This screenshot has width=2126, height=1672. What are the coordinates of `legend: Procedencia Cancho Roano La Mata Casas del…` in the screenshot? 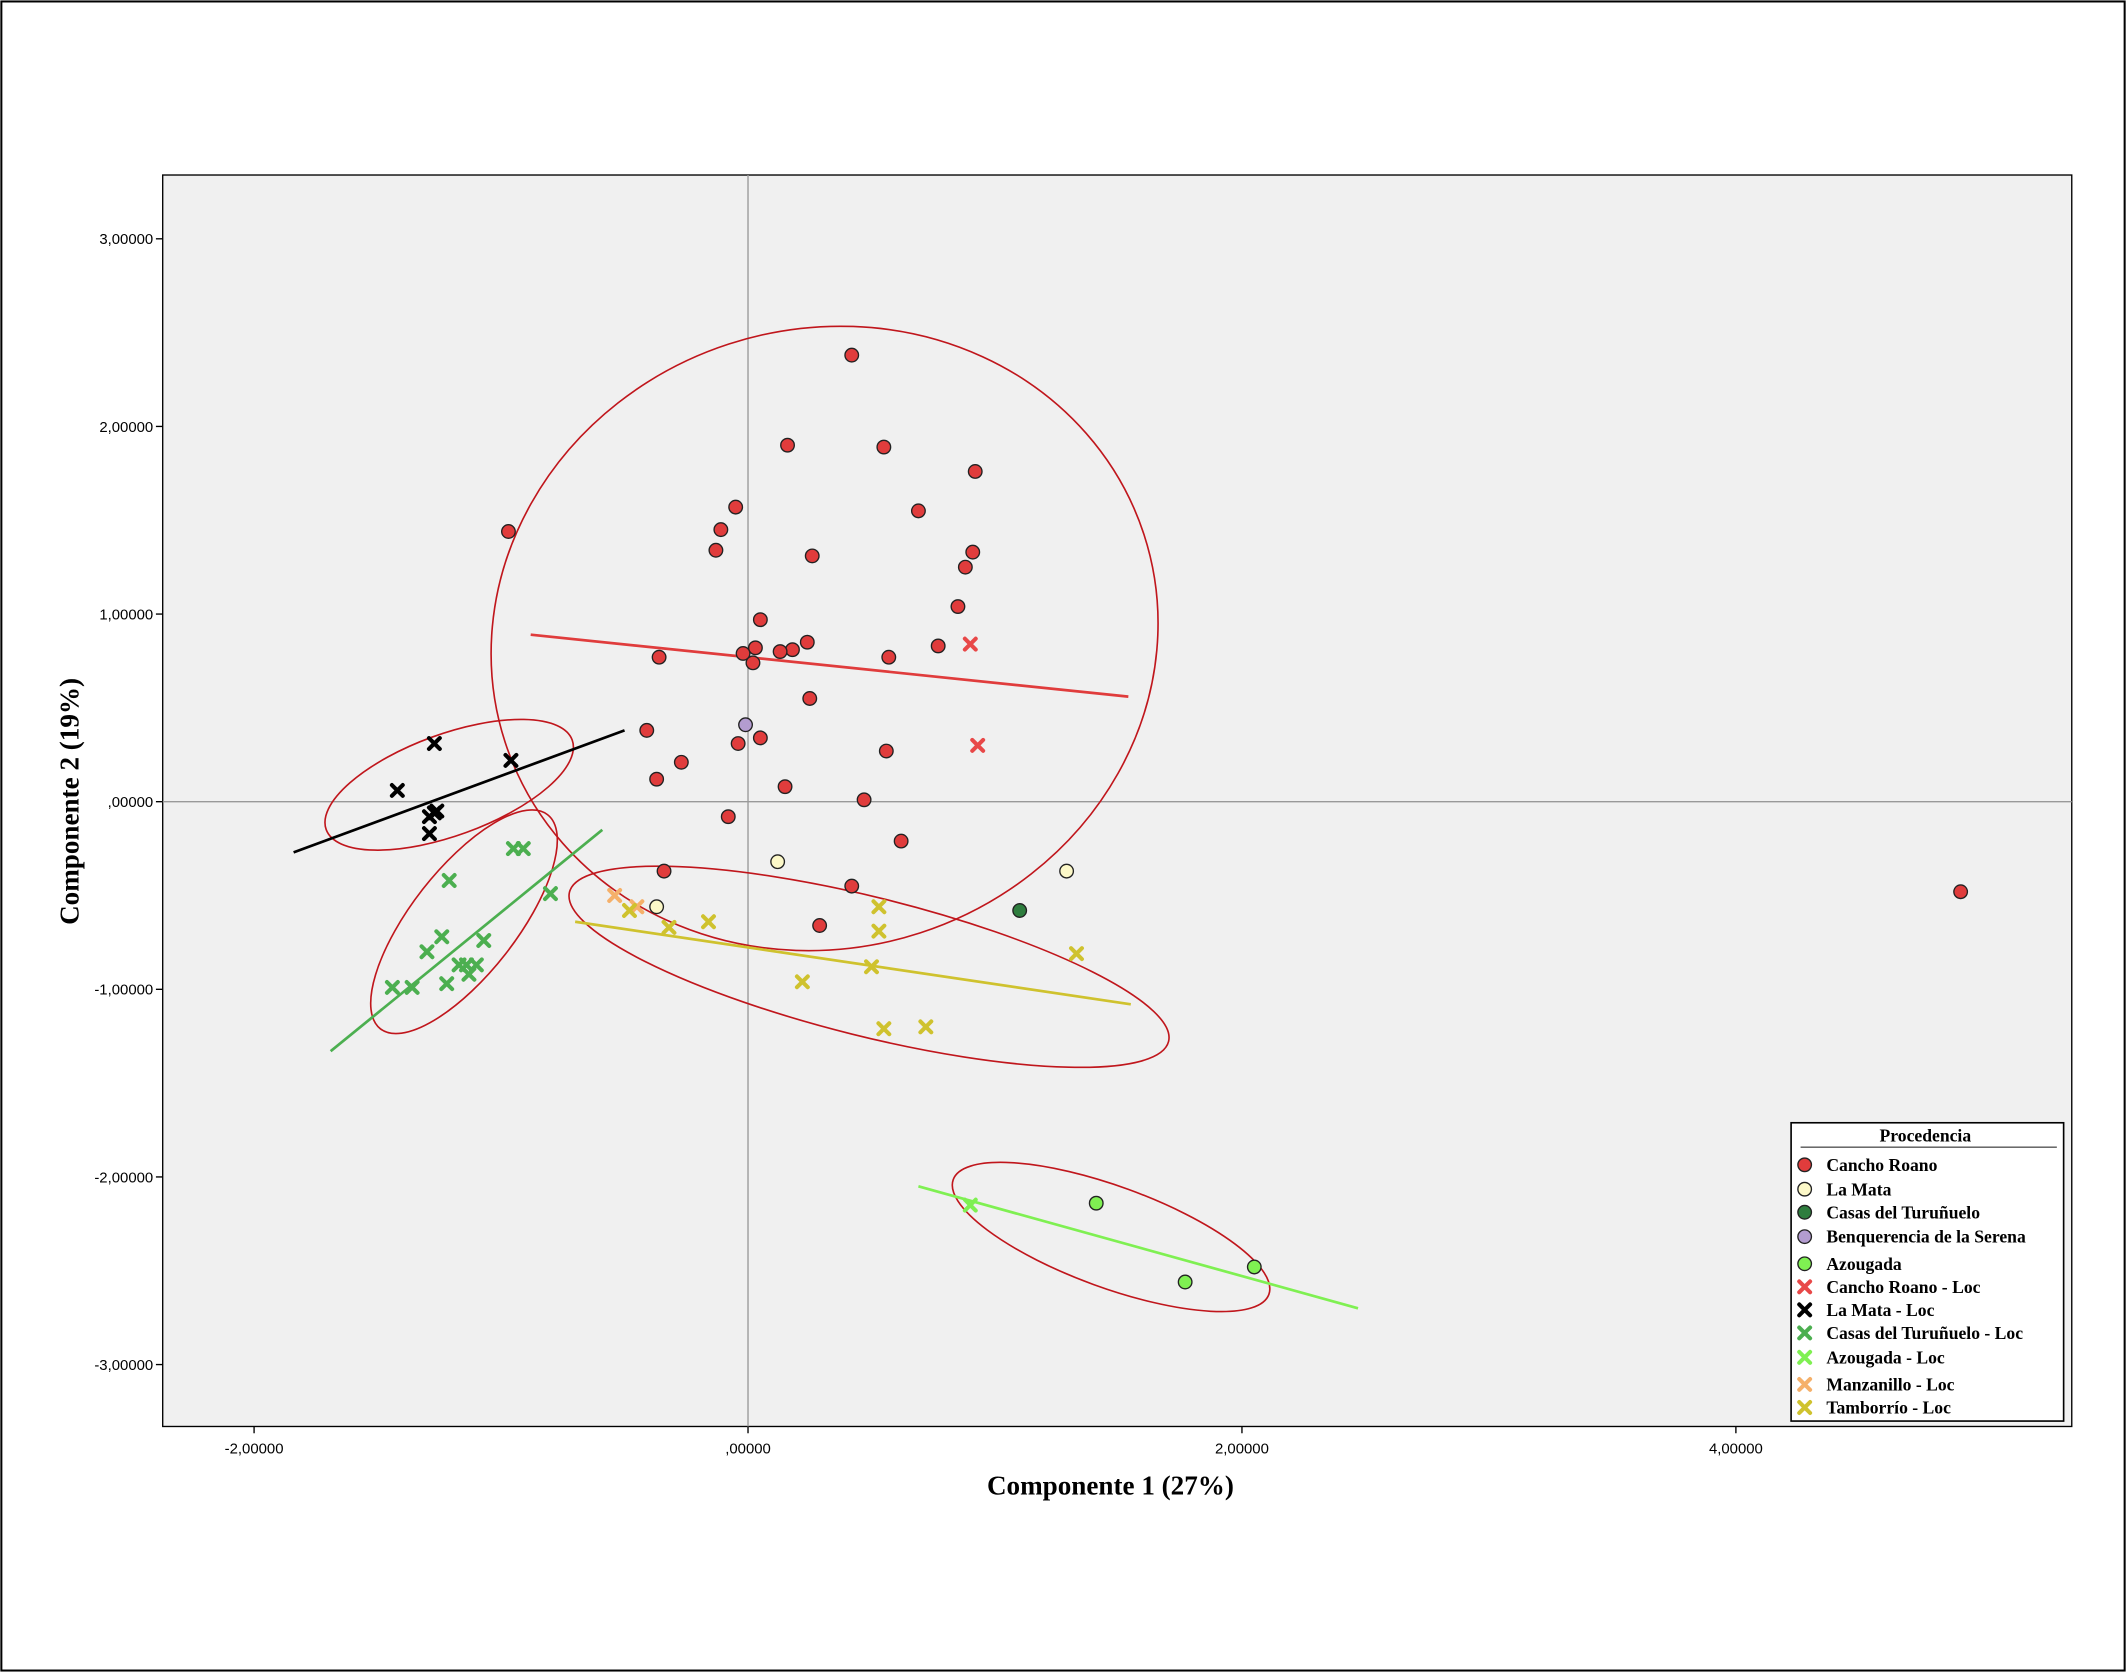 It's located at (1927, 1271).